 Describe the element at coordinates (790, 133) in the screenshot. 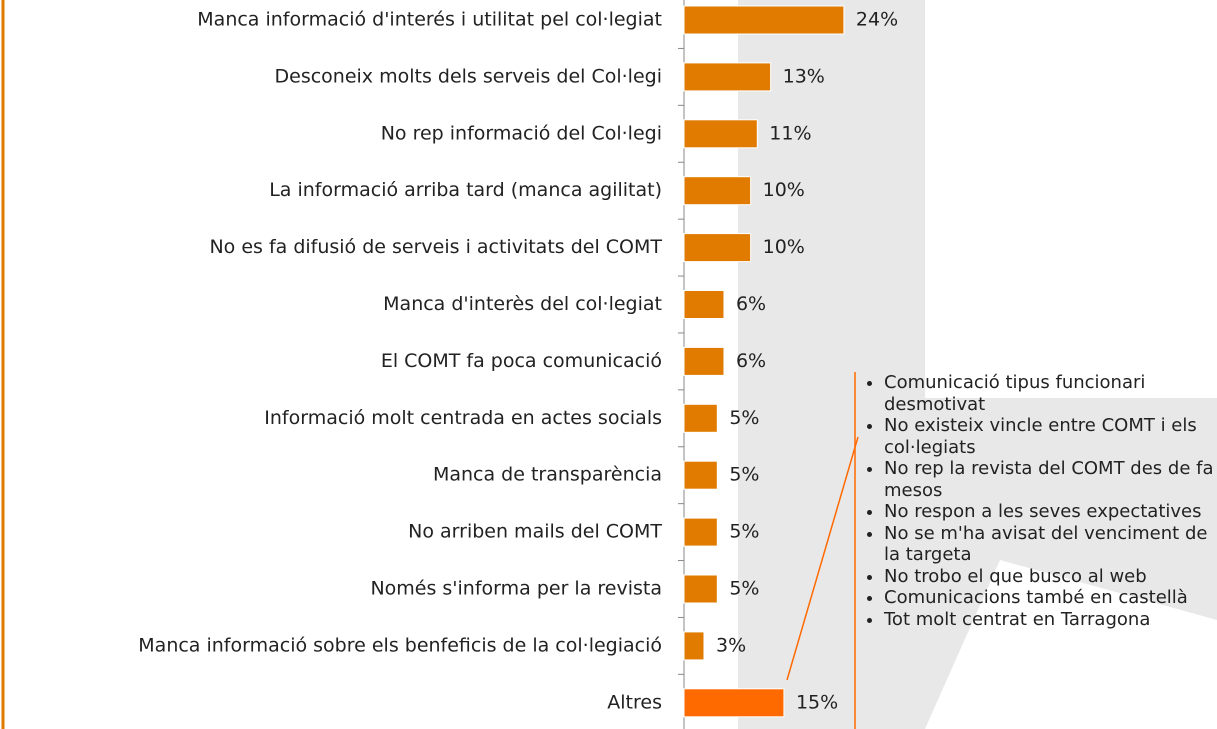

I see `value-label: 11%` at that location.